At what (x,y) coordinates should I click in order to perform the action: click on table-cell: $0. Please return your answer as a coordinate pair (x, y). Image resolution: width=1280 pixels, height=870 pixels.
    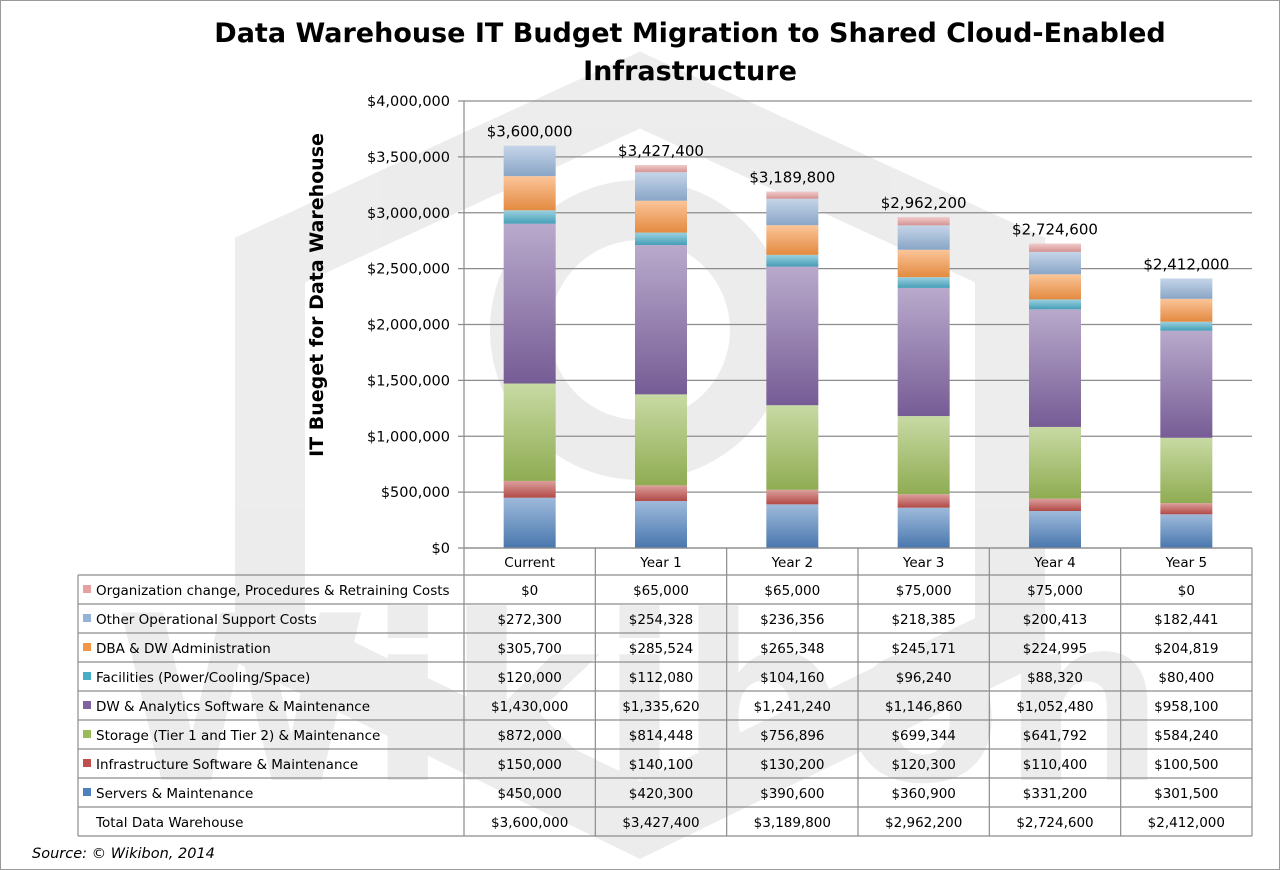
    Looking at the image, I should click on (529, 591).